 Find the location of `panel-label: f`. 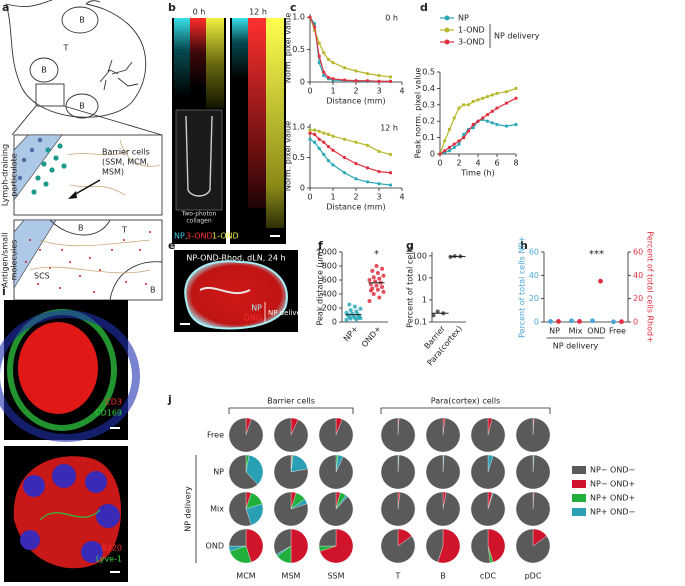

panel-label: f is located at coordinates (320, 245).